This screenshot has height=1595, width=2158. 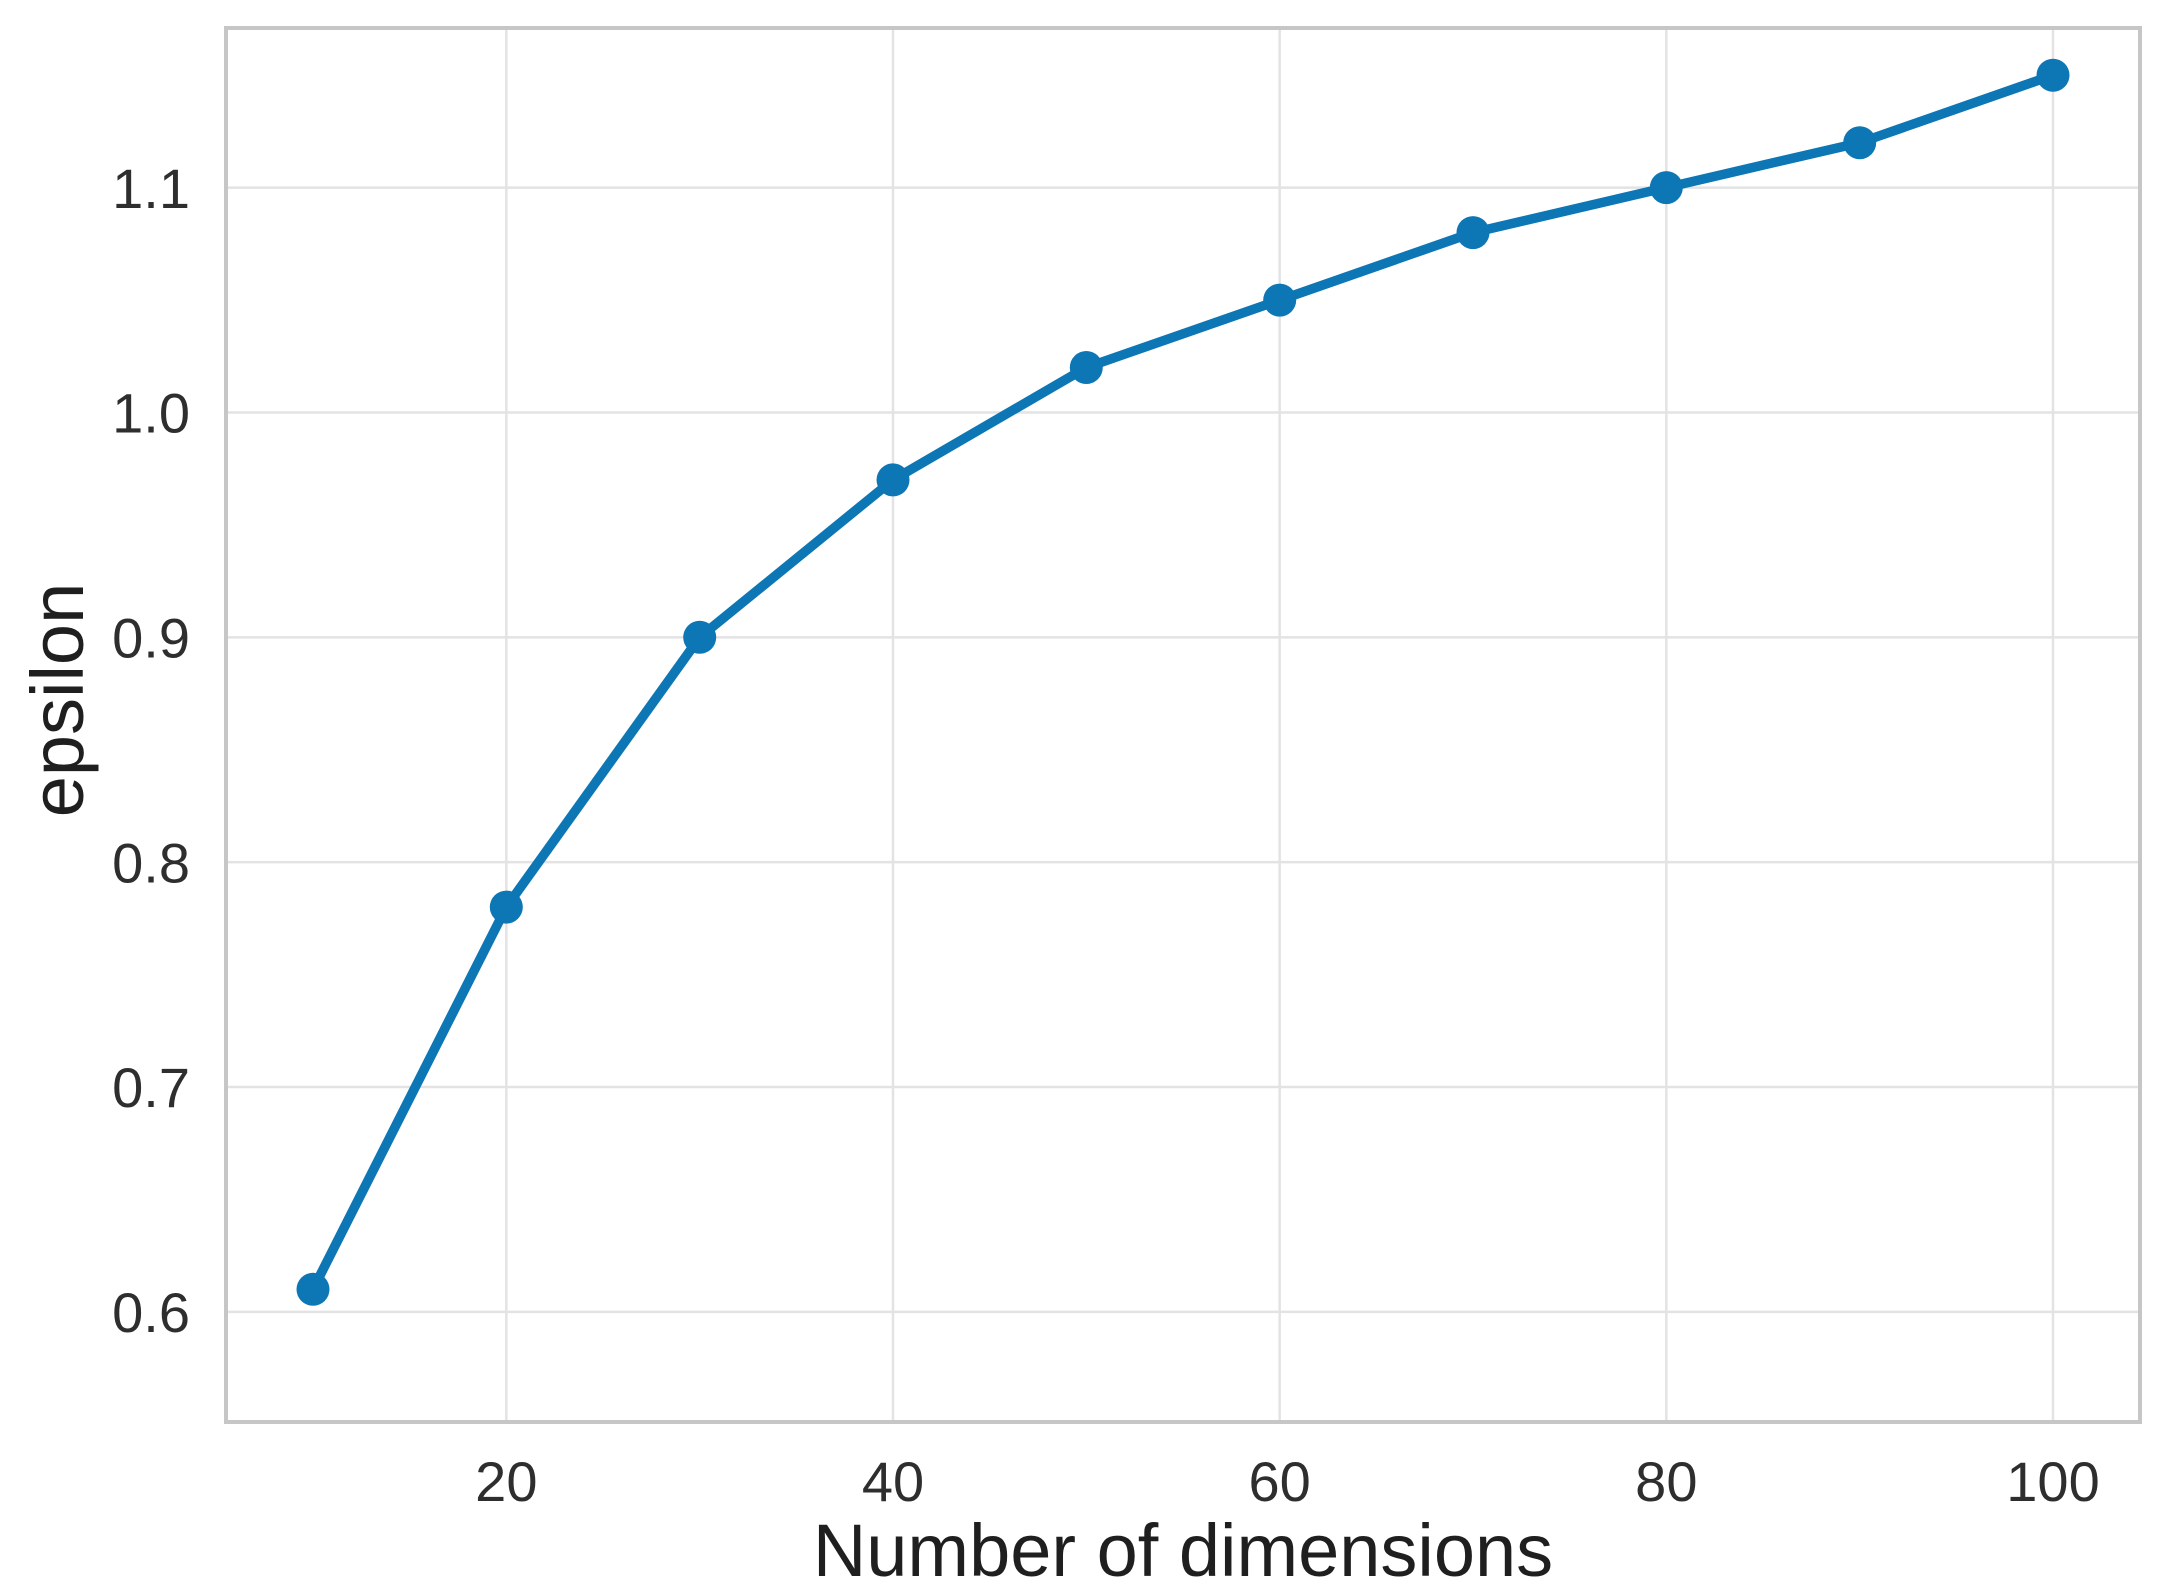 I want to click on y-tick-label: 0.8, so click(x=151, y=862).